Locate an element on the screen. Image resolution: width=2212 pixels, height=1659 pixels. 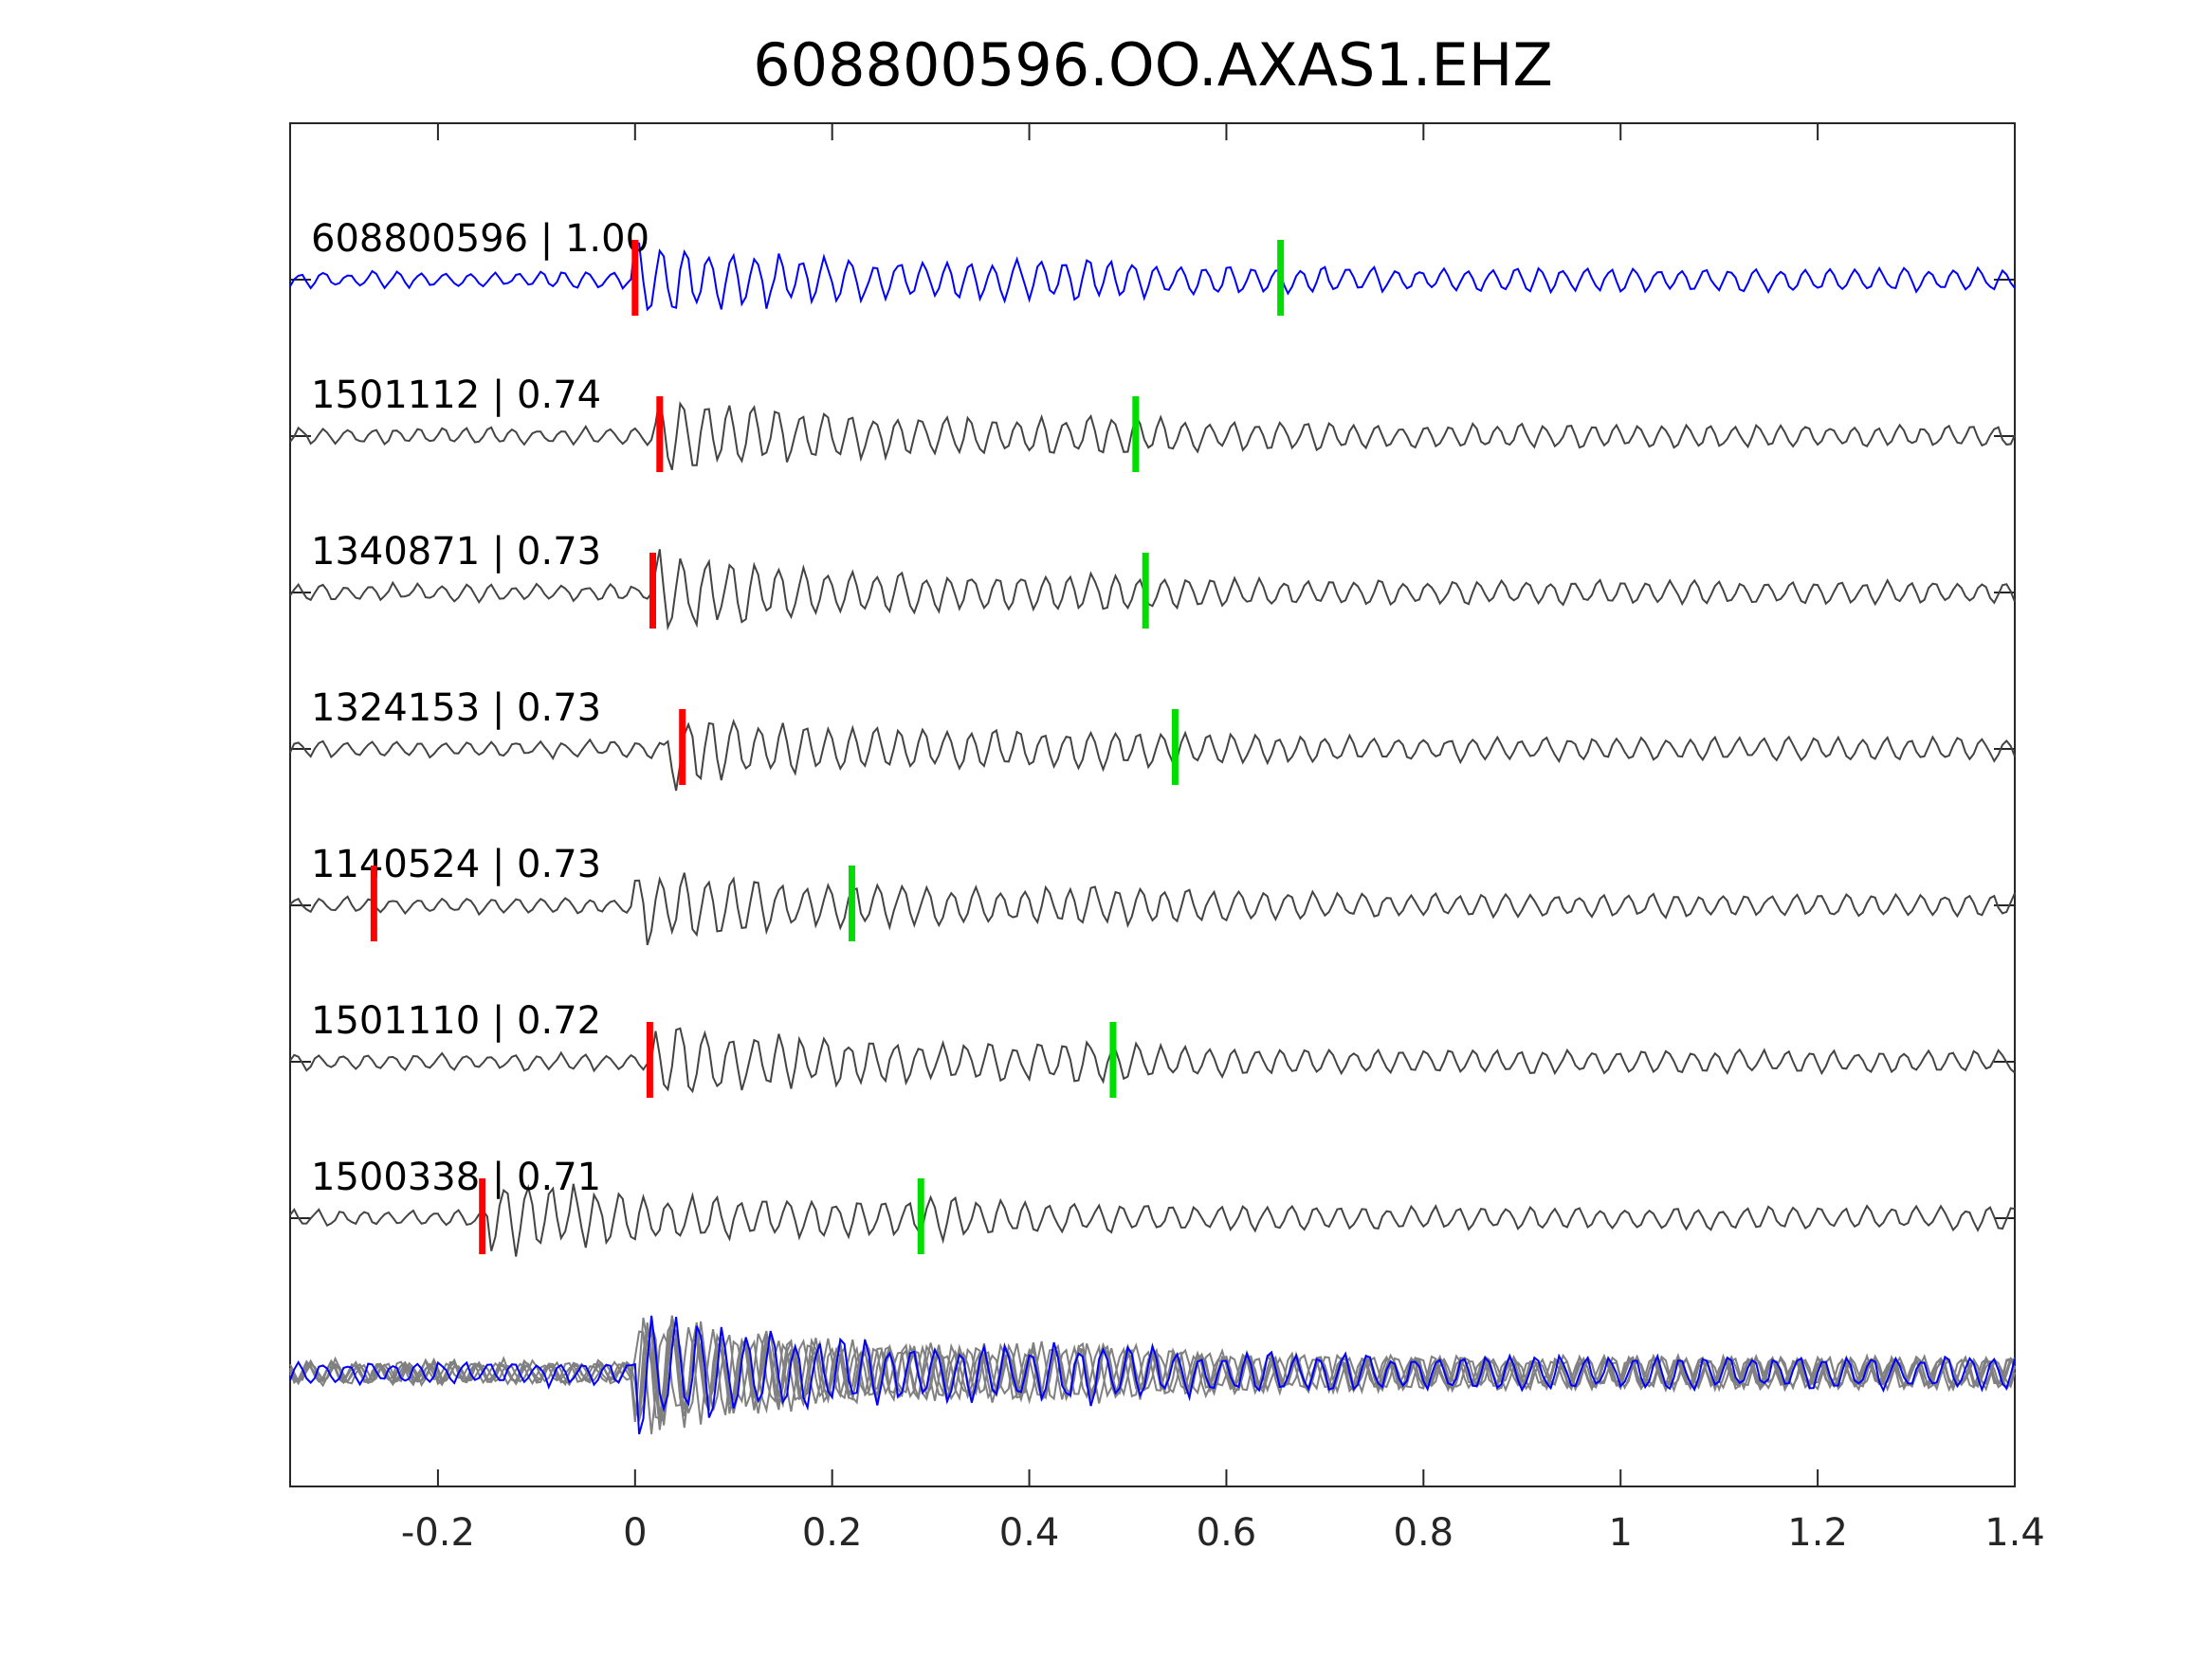
stack-trace-target is located at coordinates (1152, 1375).